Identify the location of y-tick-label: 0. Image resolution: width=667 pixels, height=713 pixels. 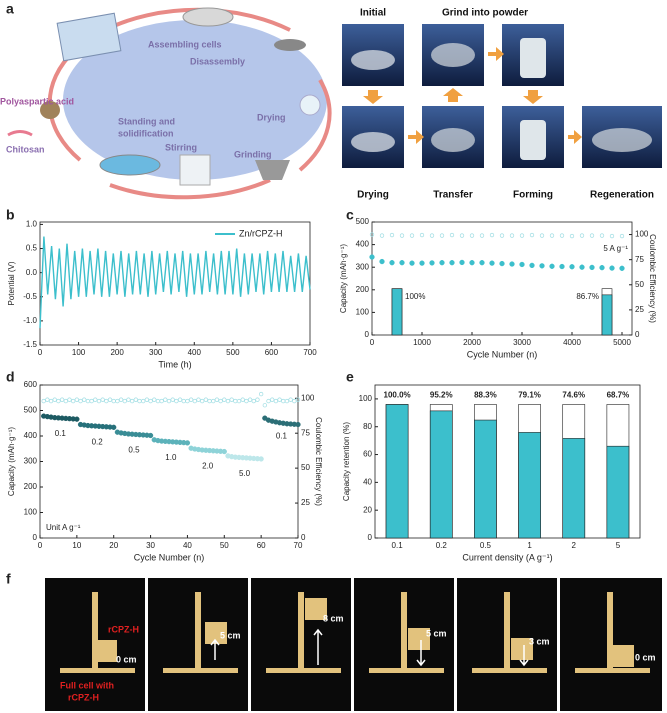
(370, 537).